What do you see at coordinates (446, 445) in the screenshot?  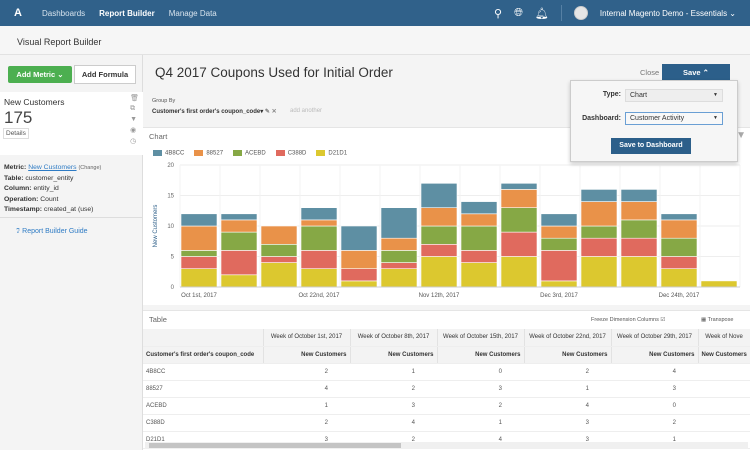 I see `horizontal-scrollbar` at bounding box center [446, 445].